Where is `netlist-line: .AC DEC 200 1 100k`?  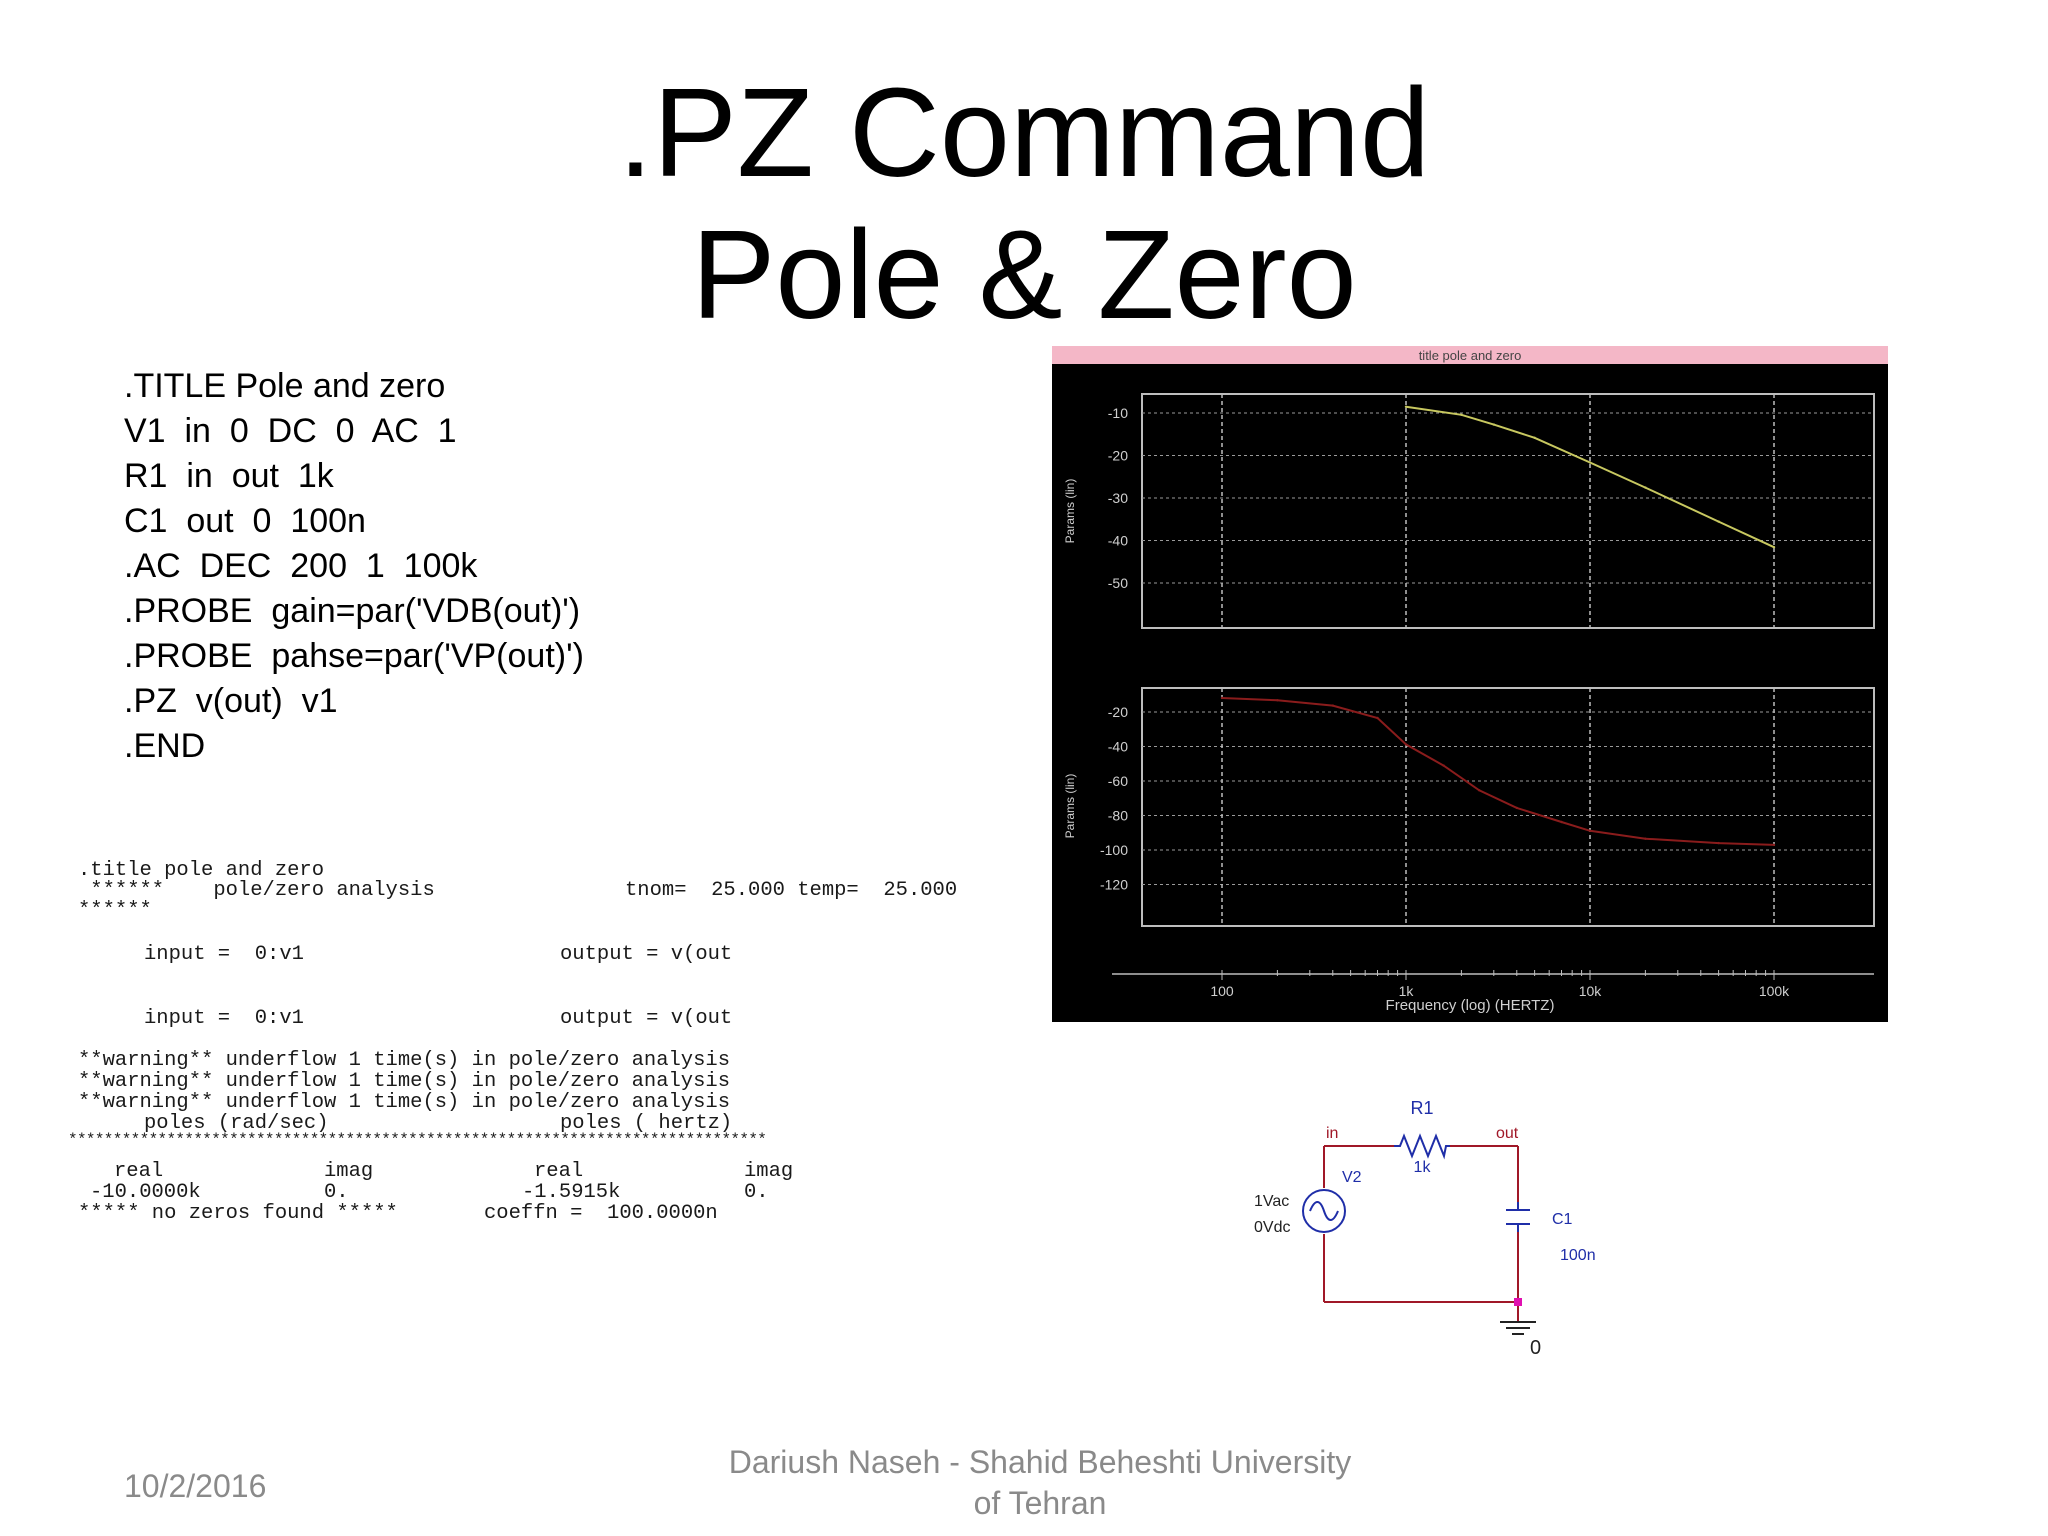 netlist-line: .AC DEC 200 1 100k is located at coordinates (301, 566).